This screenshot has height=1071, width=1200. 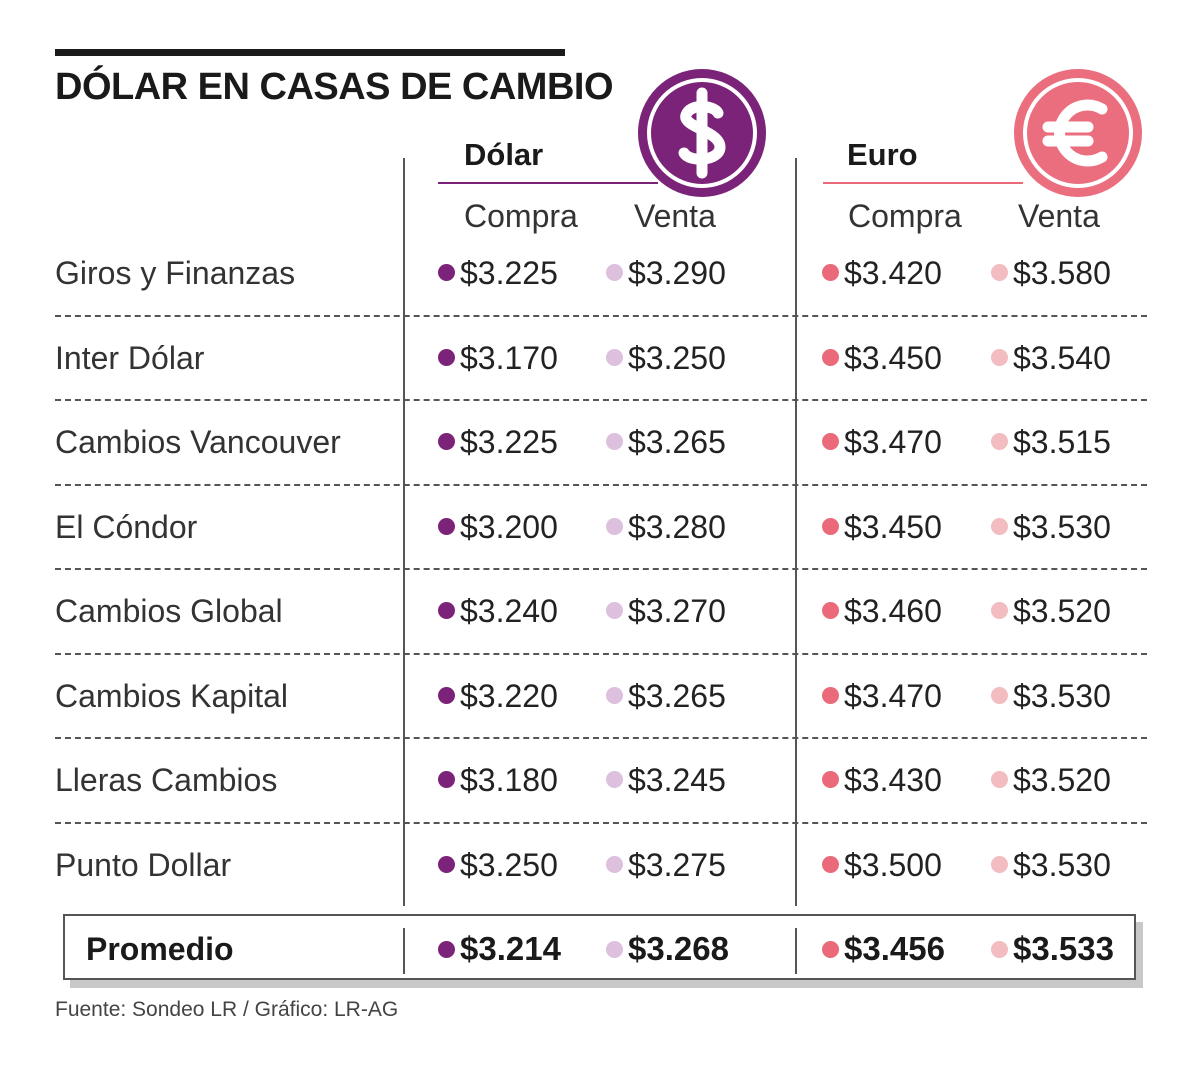 I want to click on cell-value: $3.290, so click(x=677, y=273).